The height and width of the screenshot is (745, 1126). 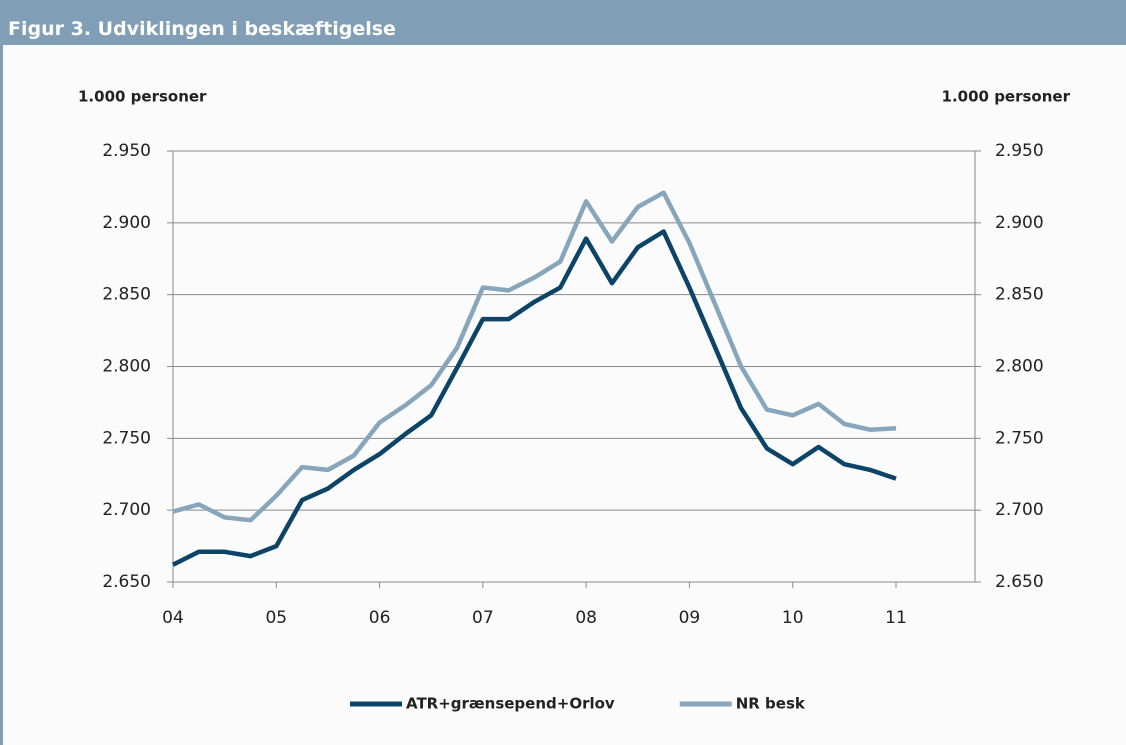 I want to click on y-tick-label: 2.950, so click(x=126, y=151).